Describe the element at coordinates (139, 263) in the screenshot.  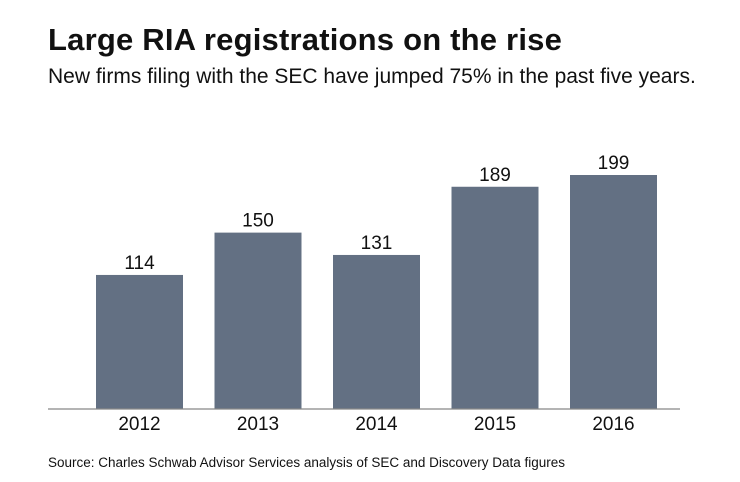
I see `data-label-2012: 114` at that location.